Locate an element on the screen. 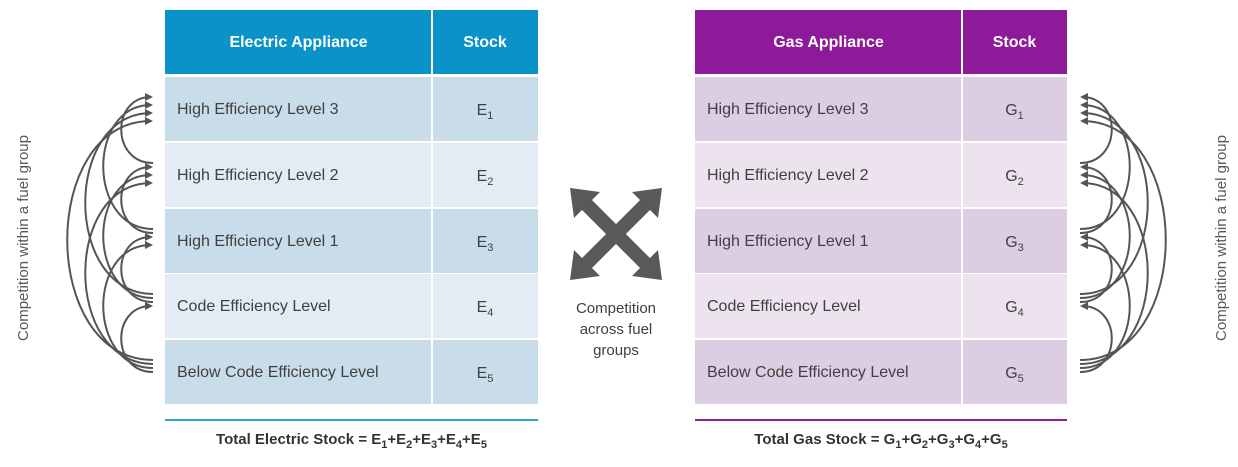 This screenshot has width=1238, height=467. side-label-right: Competition within a fuel group is located at coordinates (1221, 238).